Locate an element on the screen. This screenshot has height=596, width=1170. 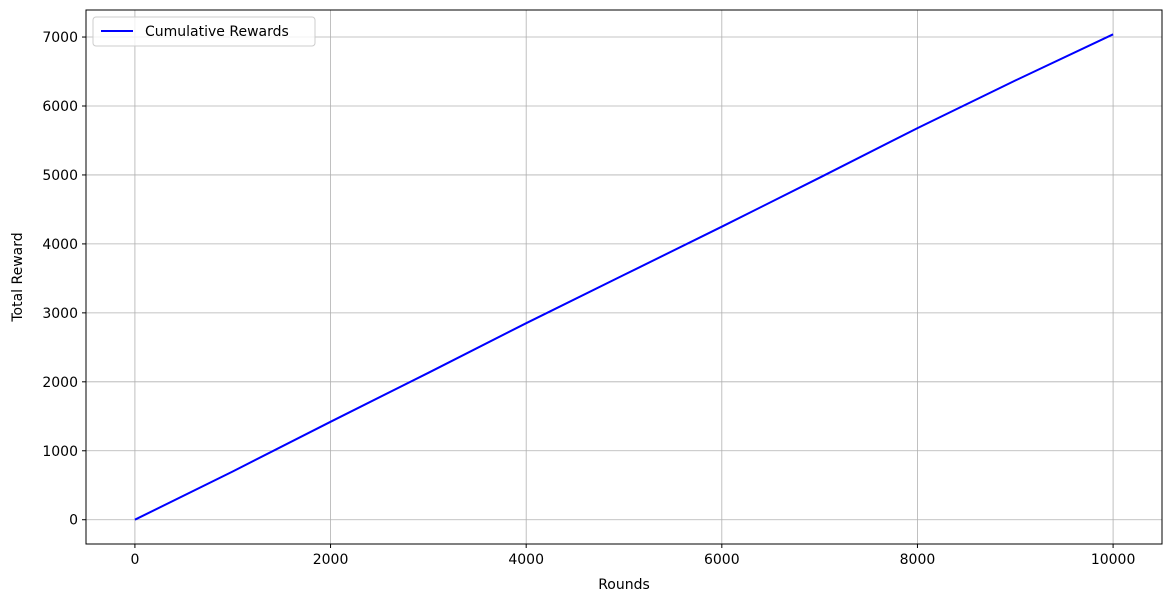
x-axis-label: Rounds is located at coordinates (624, 585).